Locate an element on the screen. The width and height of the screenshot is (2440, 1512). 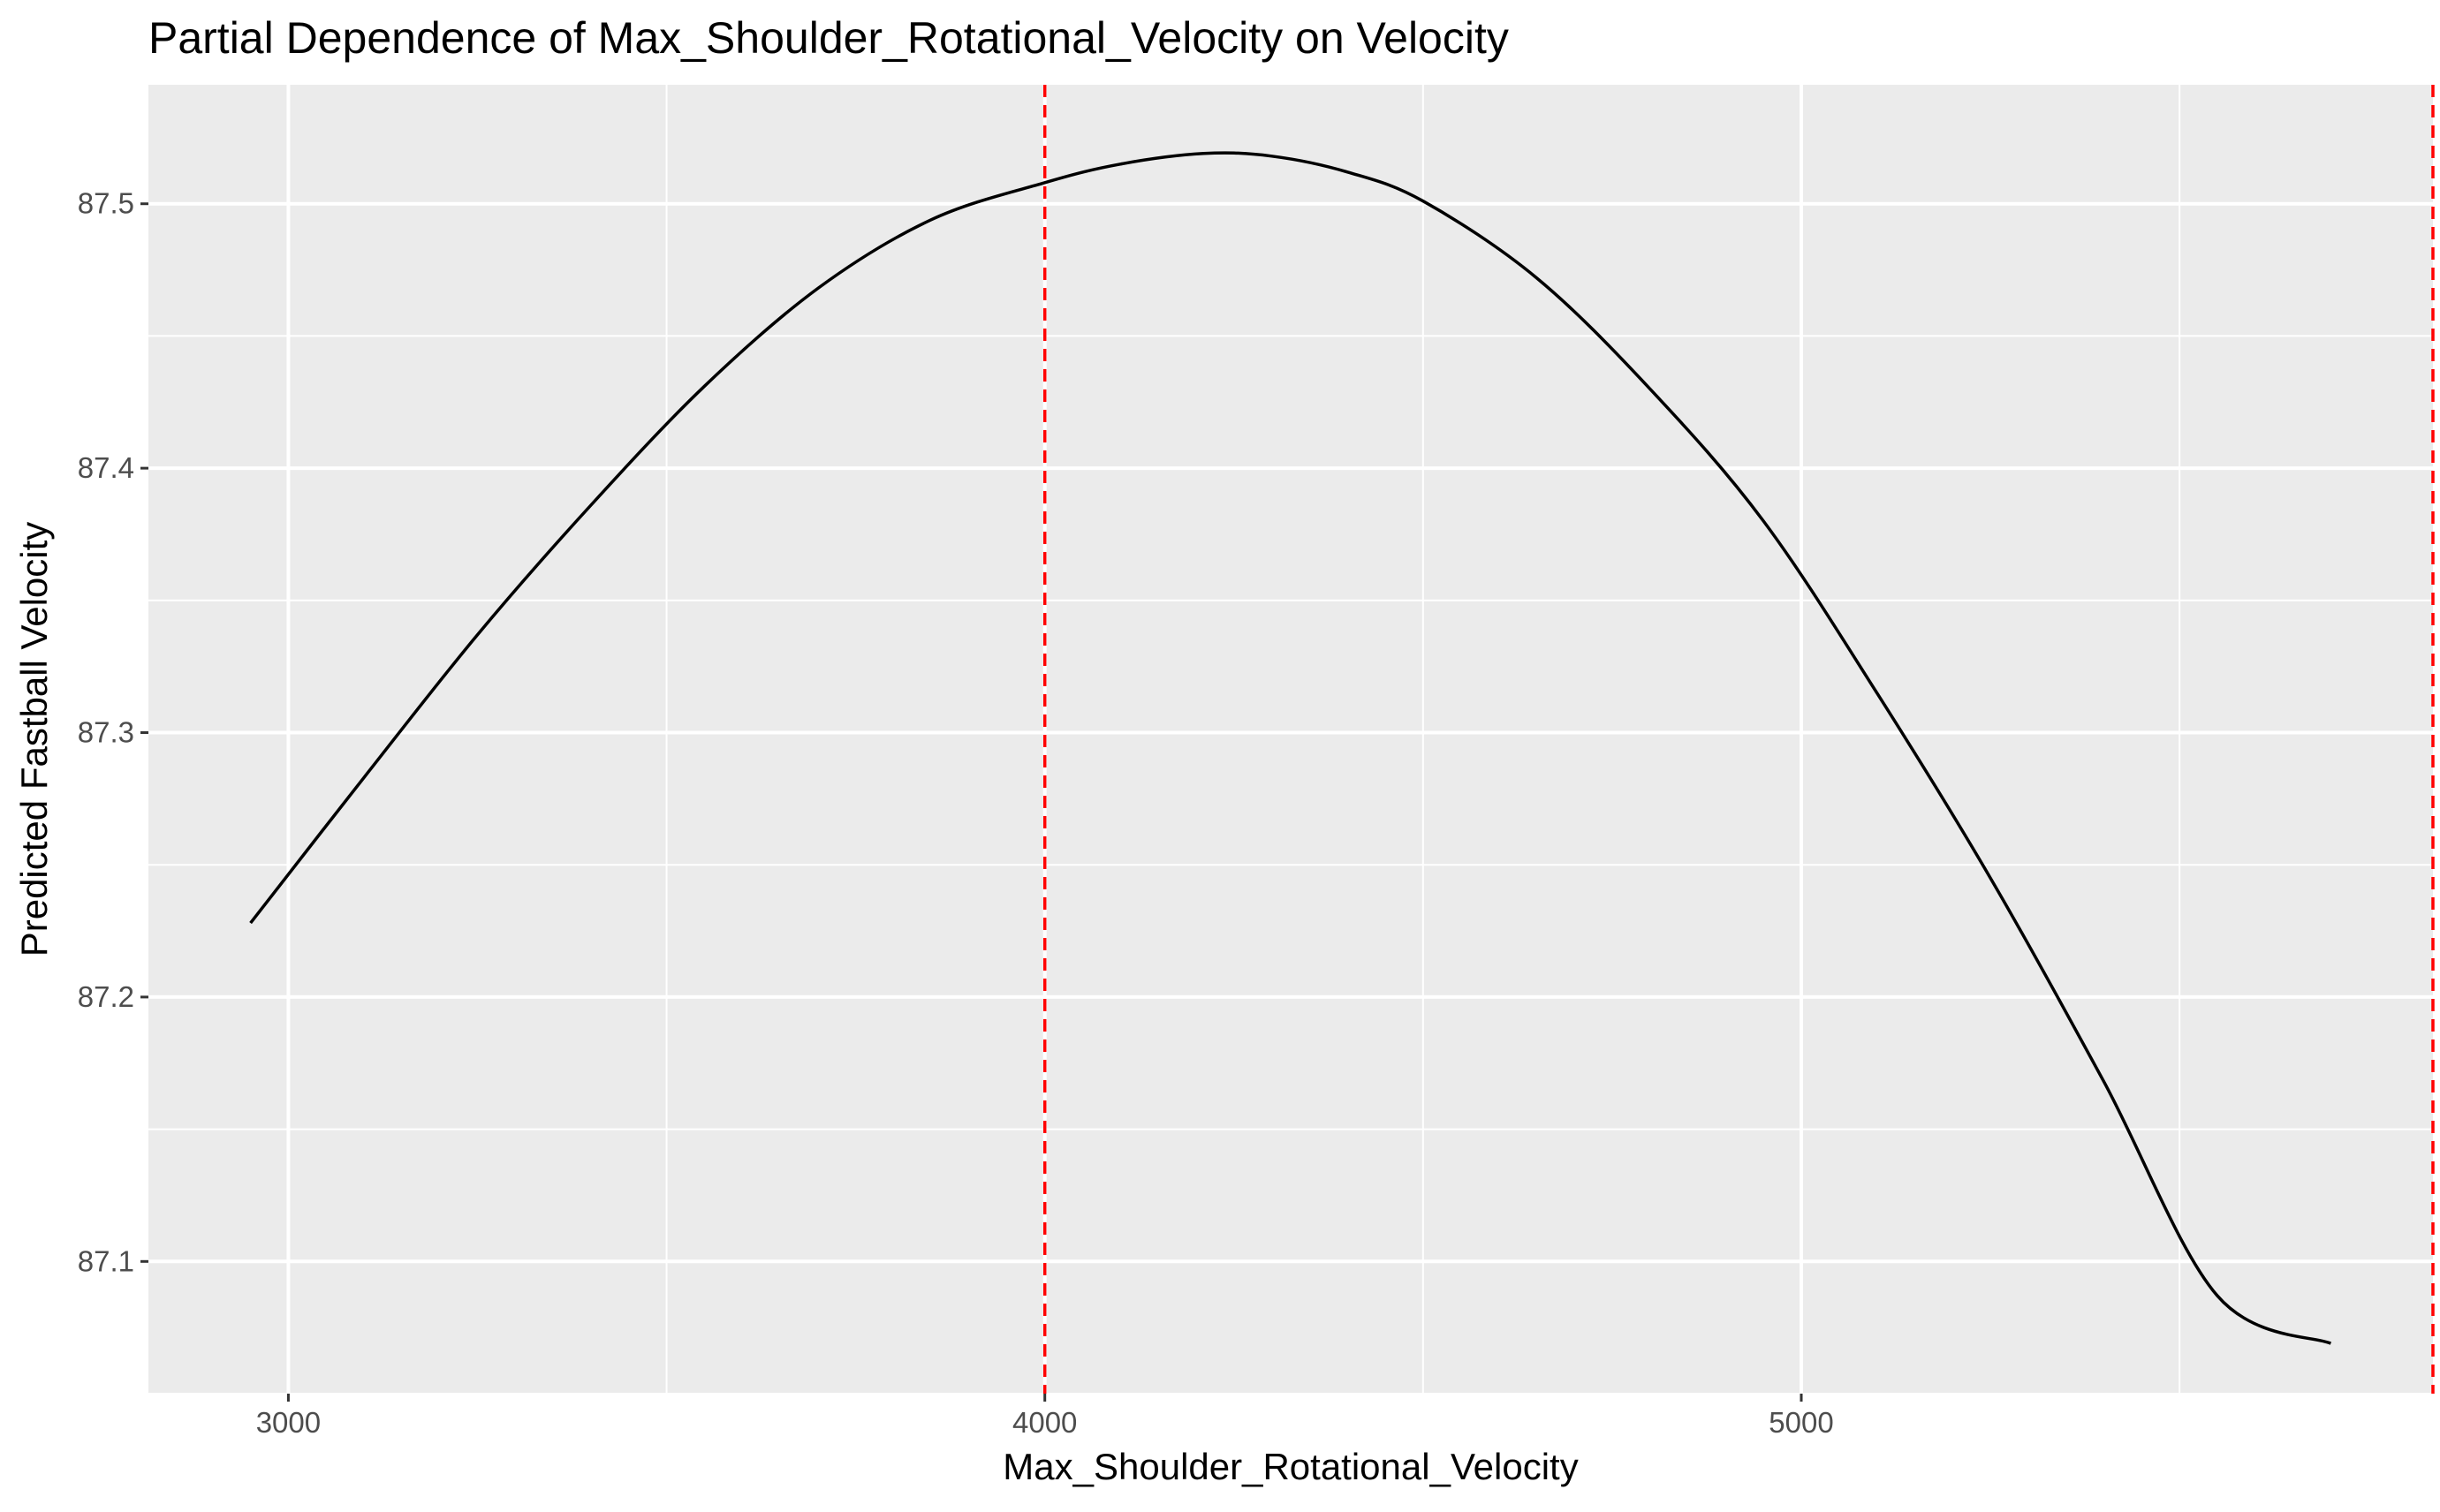
y-tick-label: 87.5 is located at coordinates (106, 203).